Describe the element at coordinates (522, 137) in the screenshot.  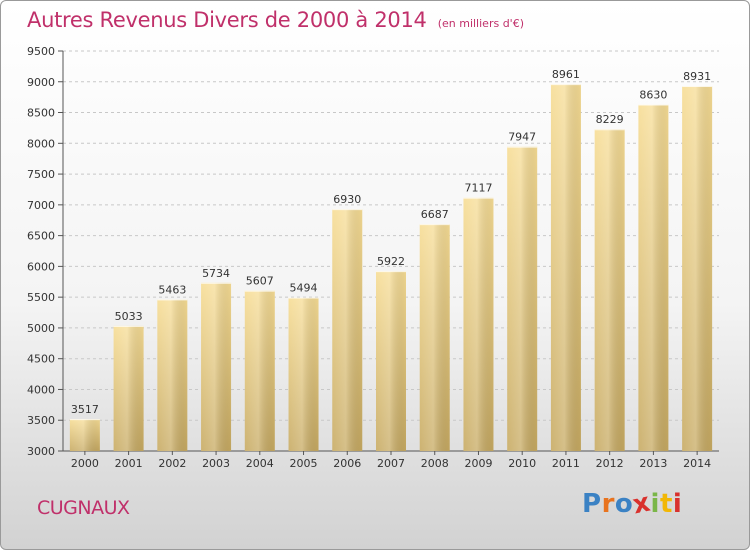
I see `data-label: 7947` at that location.